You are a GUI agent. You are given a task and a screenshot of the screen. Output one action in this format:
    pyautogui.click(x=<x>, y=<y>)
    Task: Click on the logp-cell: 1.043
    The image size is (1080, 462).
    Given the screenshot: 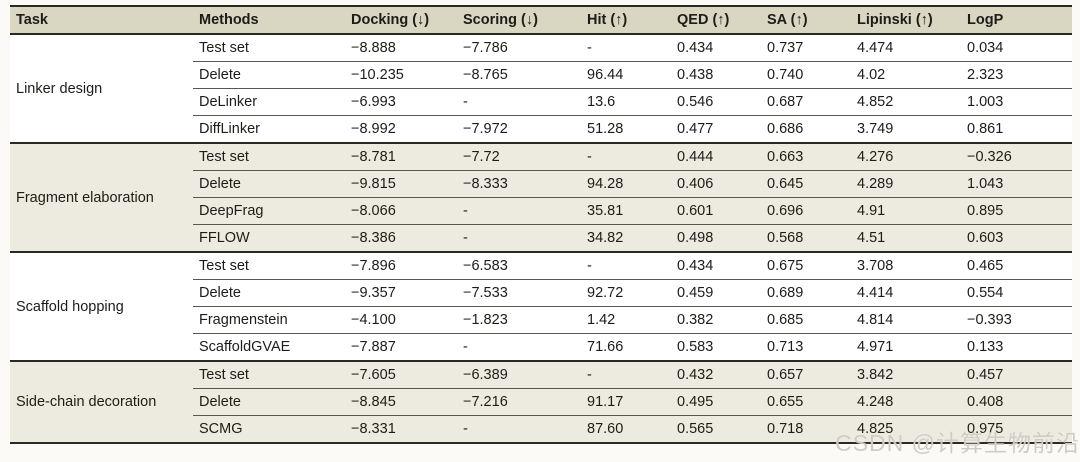 What is the action you would take?
    pyautogui.click(x=1016, y=184)
    